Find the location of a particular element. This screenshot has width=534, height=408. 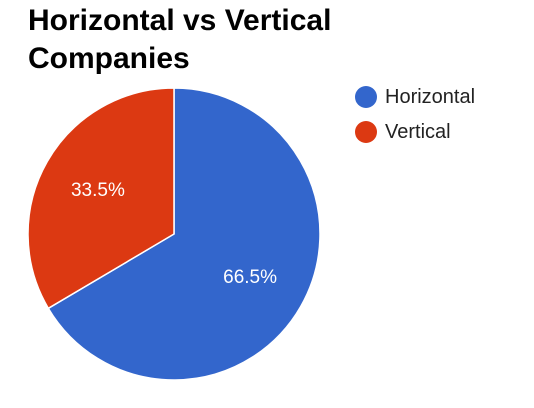

legend-item-horizontal: Horizontal is located at coordinates (415, 97).